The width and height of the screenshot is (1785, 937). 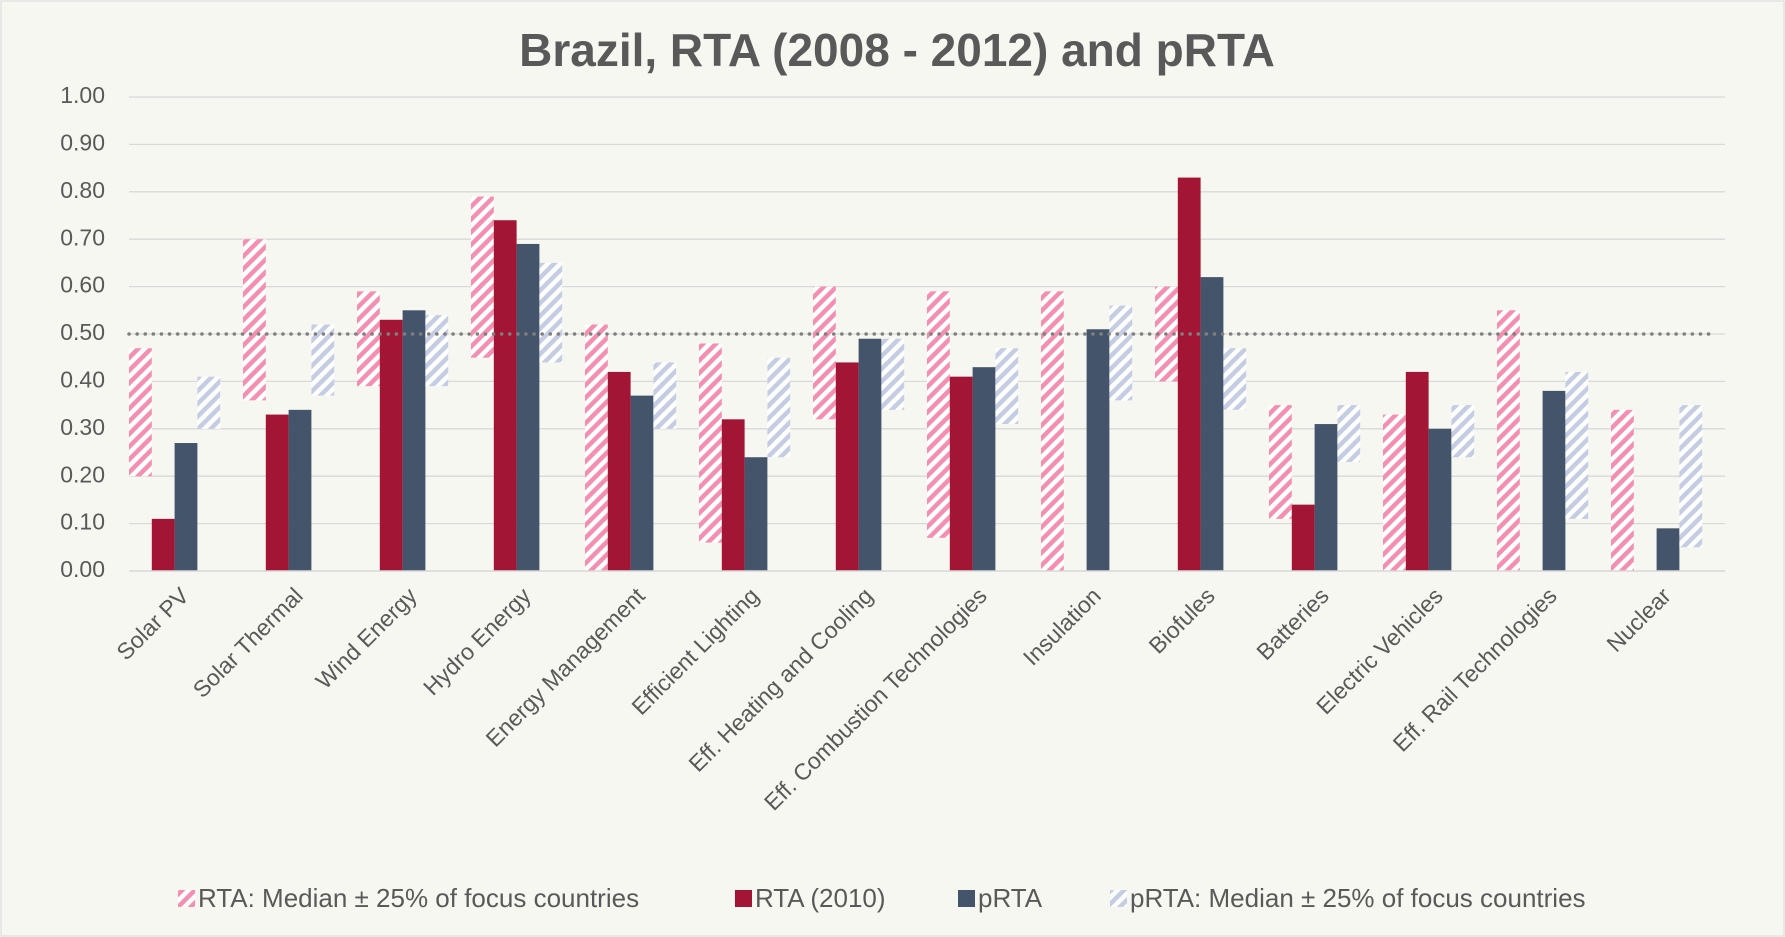 What do you see at coordinates (82, 95) in the screenshot?
I see `y-tick-label: 1.00` at bounding box center [82, 95].